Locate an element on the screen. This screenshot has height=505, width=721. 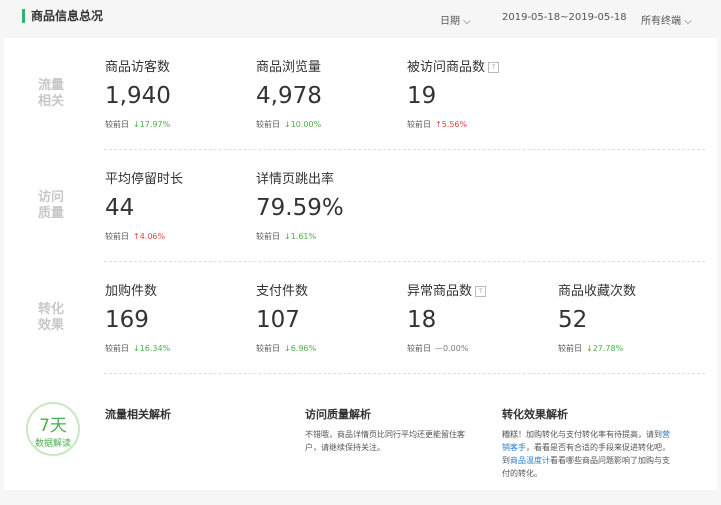
metric: 详情页跳出率 79.59% 较前日 ↓1.61% is located at coordinates (331, 205).